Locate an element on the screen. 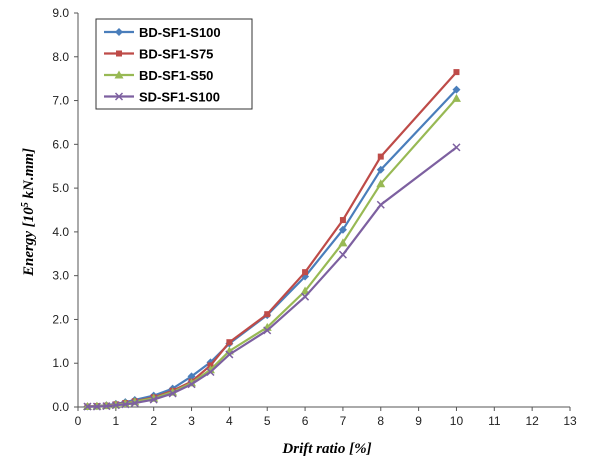 This screenshot has height=471, width=600. legend-entry: SD-SF1-S100 is located at coordinates (162, 97).